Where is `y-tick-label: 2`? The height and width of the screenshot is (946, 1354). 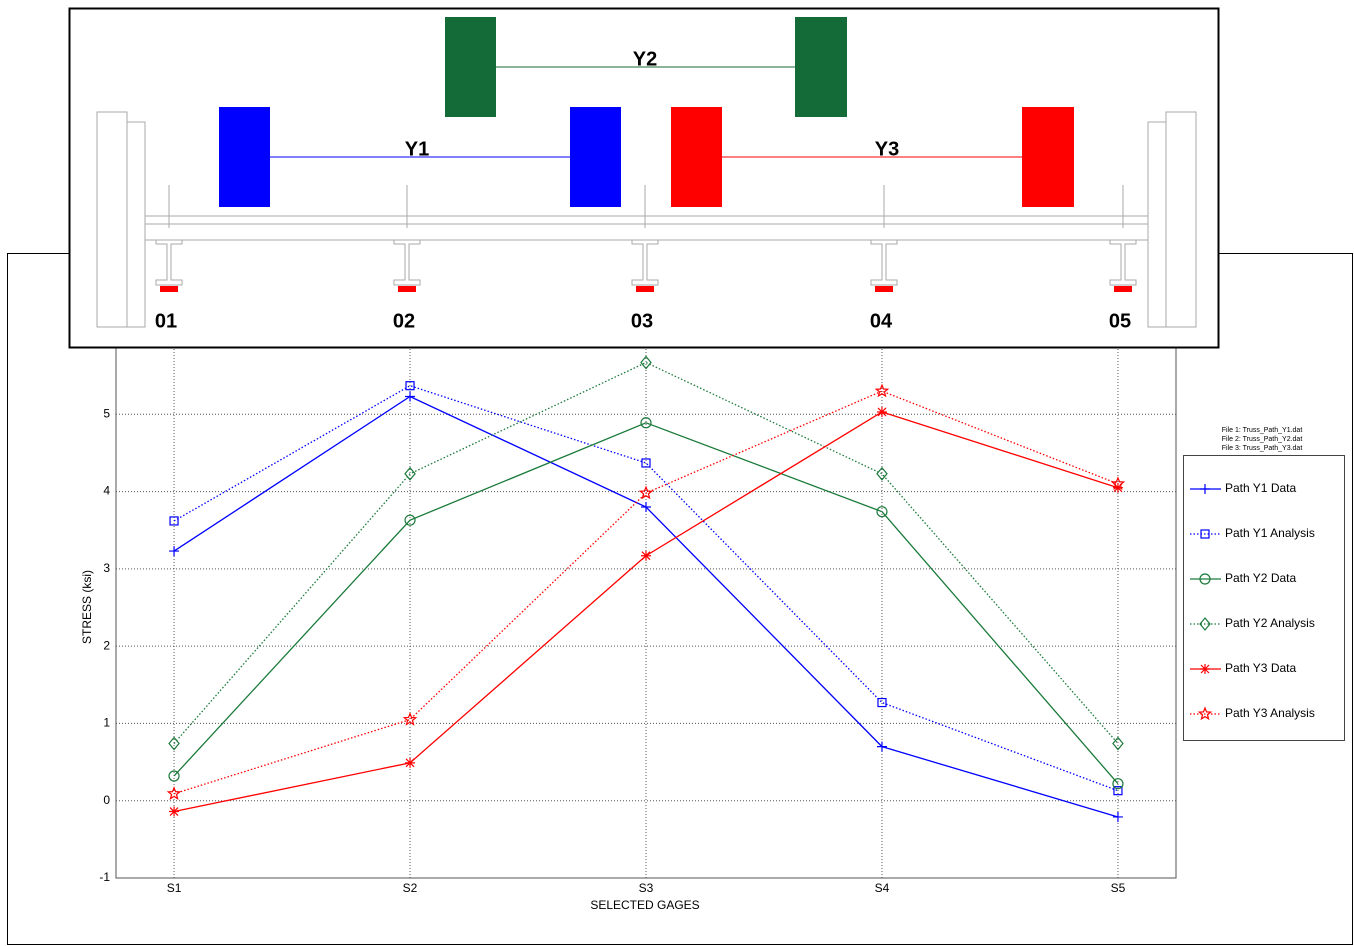 y-tick-label: 2 is located at coordinates (106, 645).